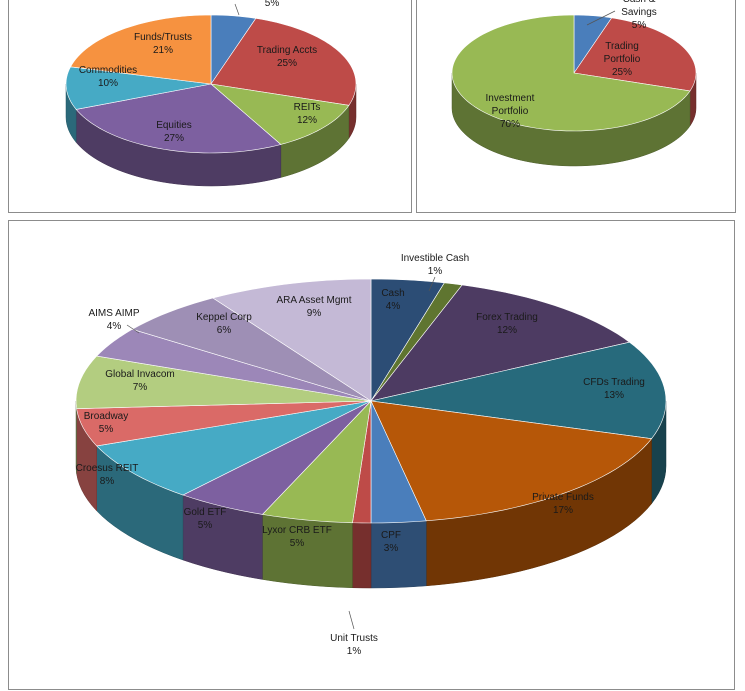  What do you see at coordinates (622, 59) in the screenshot?
I see `data-label-trading-portfolio: Trading Portfolio 25%` at bounding box center [622, 59].